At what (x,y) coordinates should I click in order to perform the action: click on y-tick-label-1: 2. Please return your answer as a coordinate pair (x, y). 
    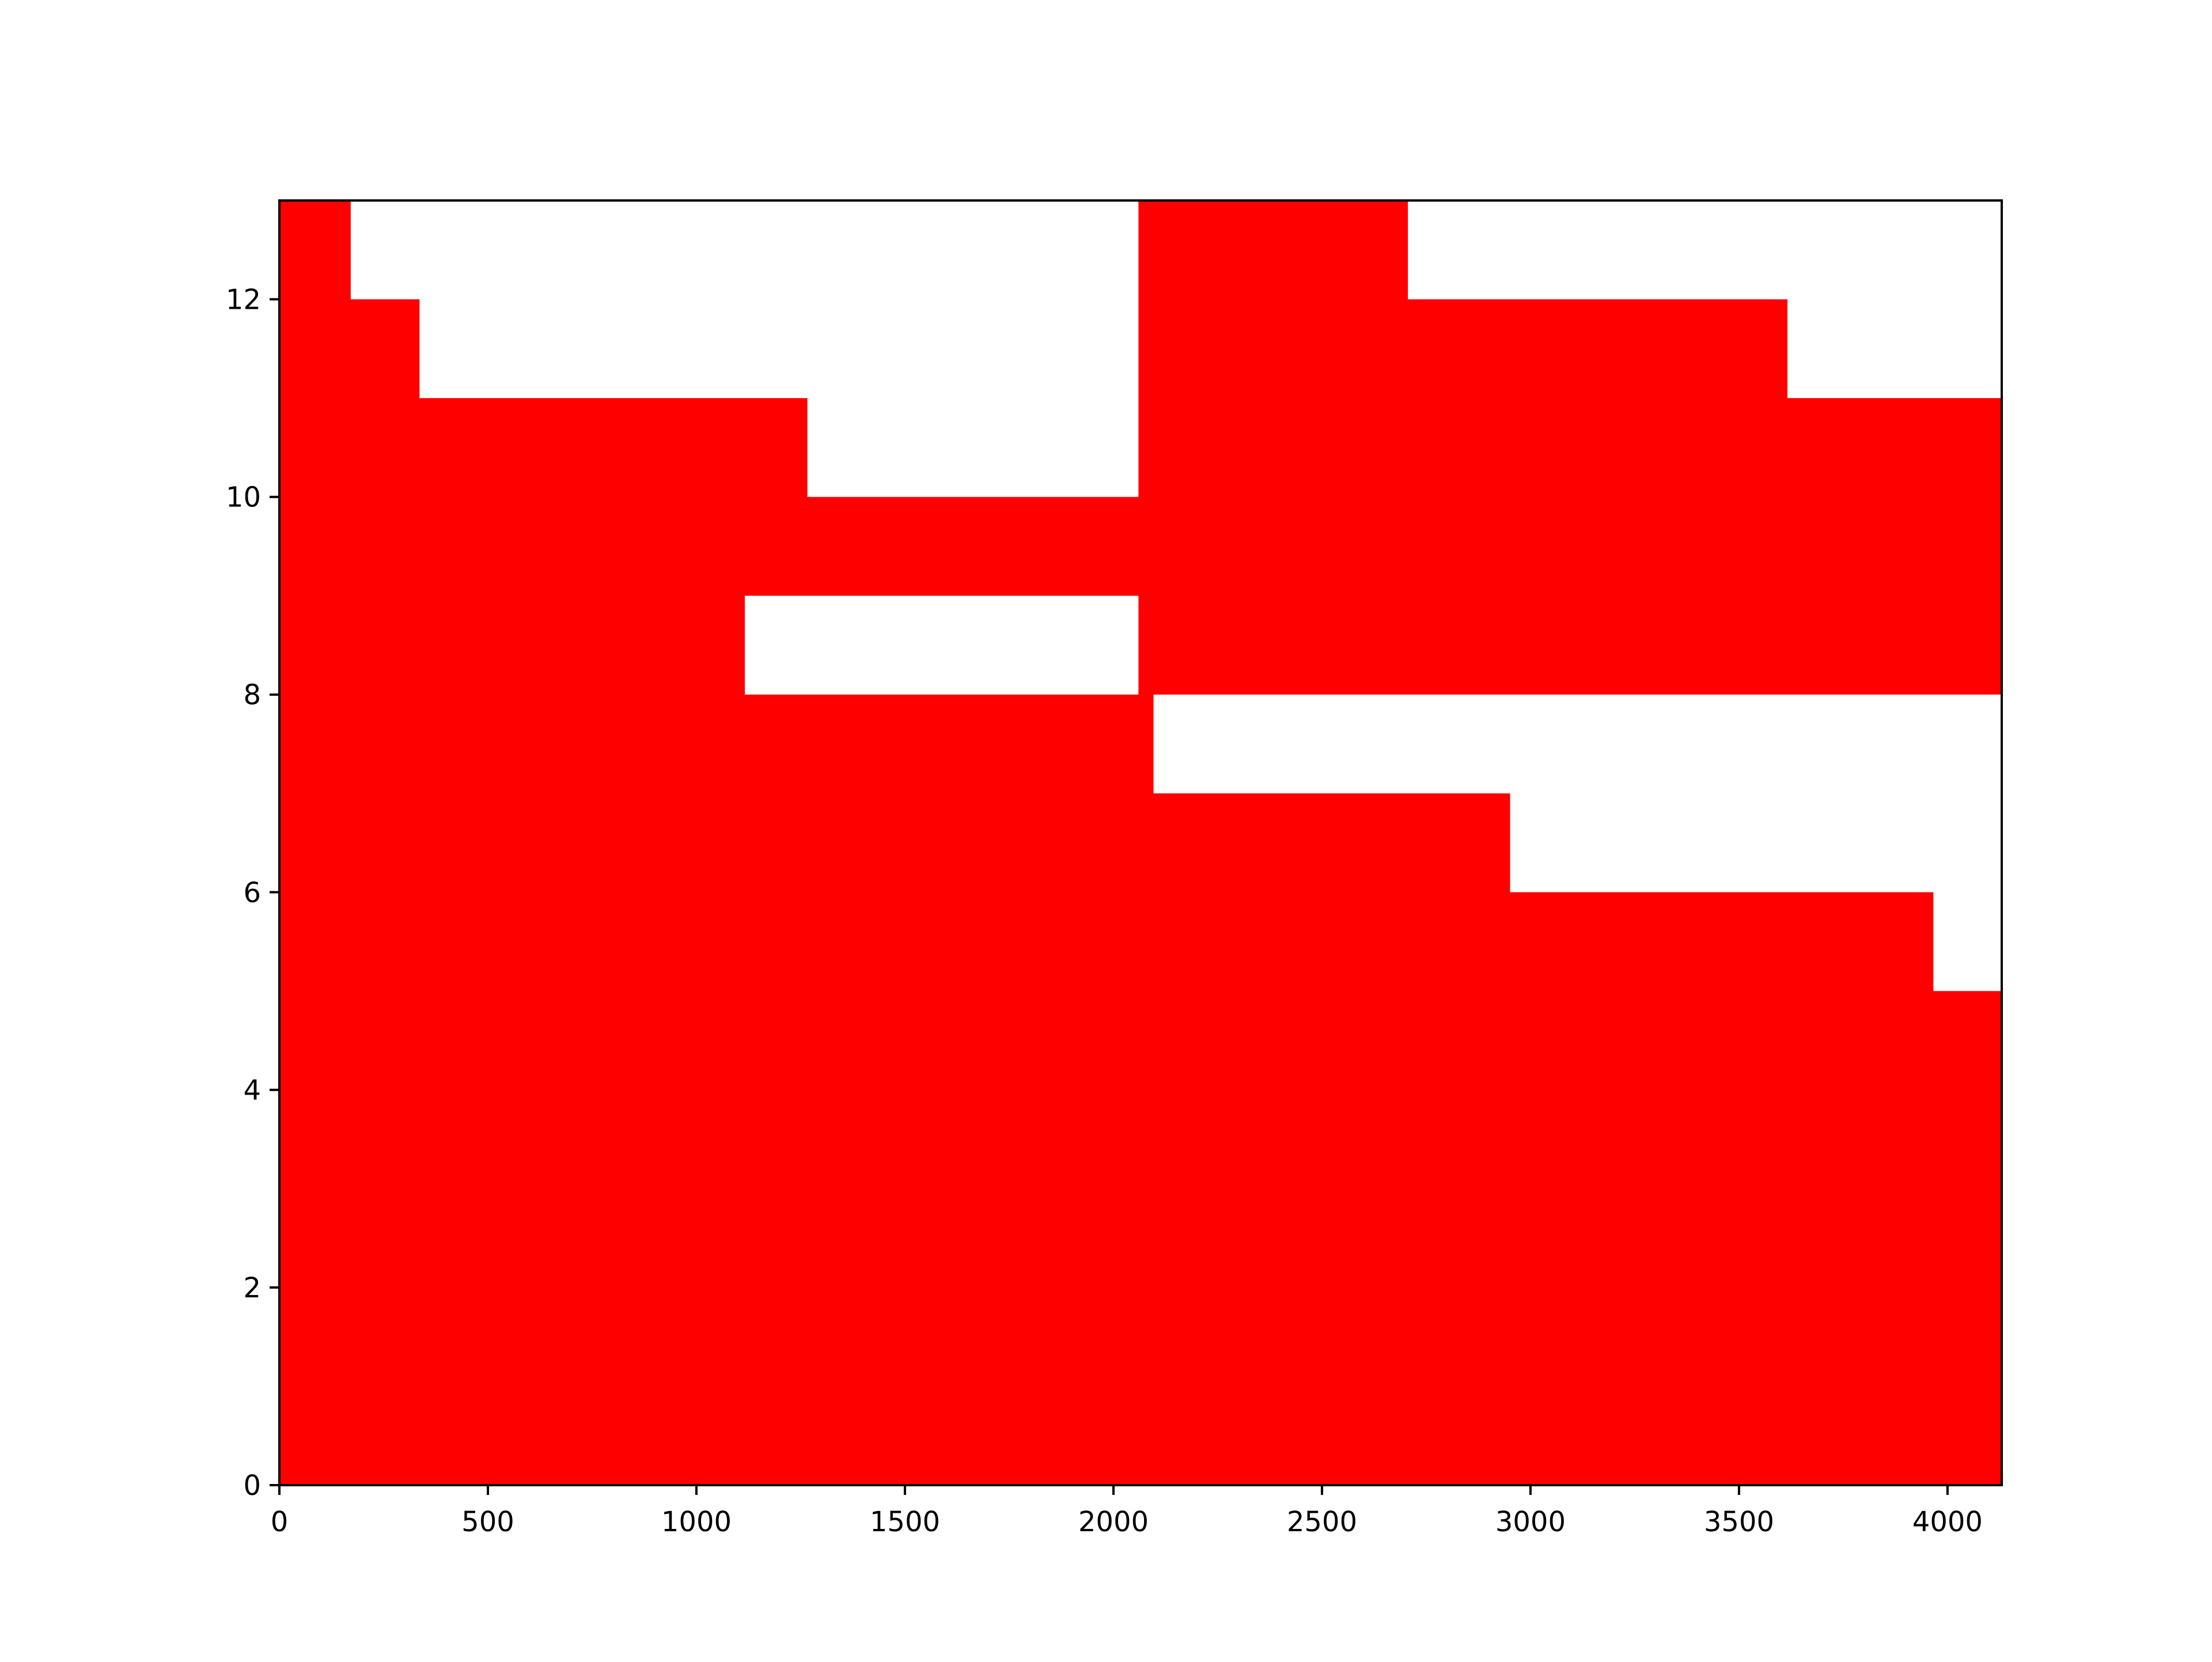
    Looking at the image, I should click on (252, 1288).